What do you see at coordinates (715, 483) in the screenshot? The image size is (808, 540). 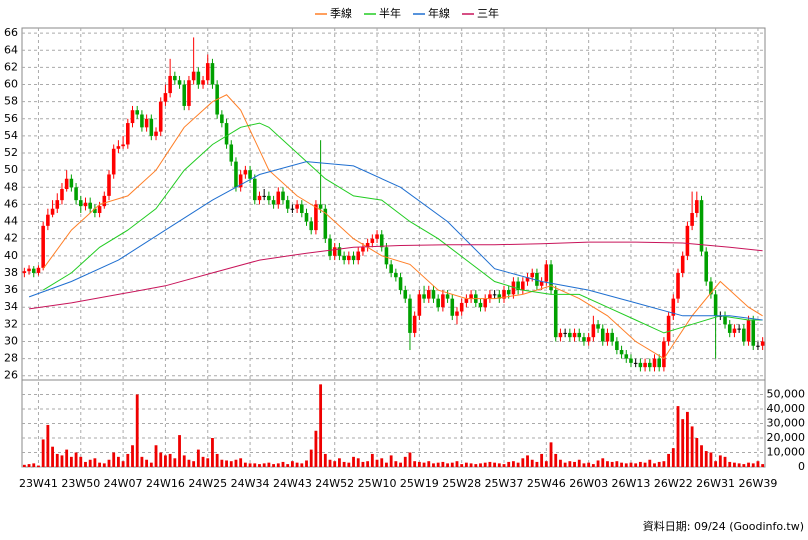 I see `x-tick-label: 26W31` at bounding box center [715, 483].